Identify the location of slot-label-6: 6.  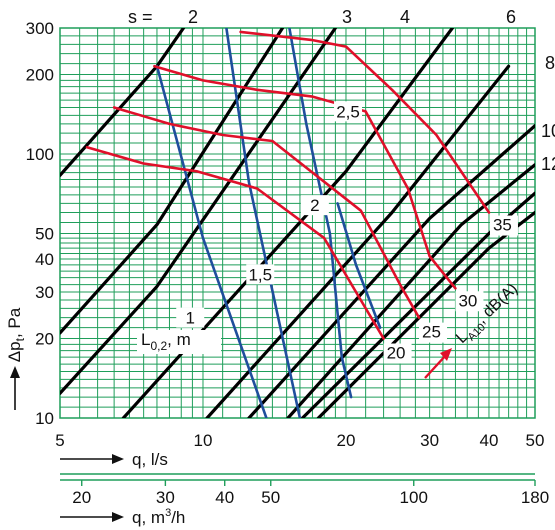
(511, 17).